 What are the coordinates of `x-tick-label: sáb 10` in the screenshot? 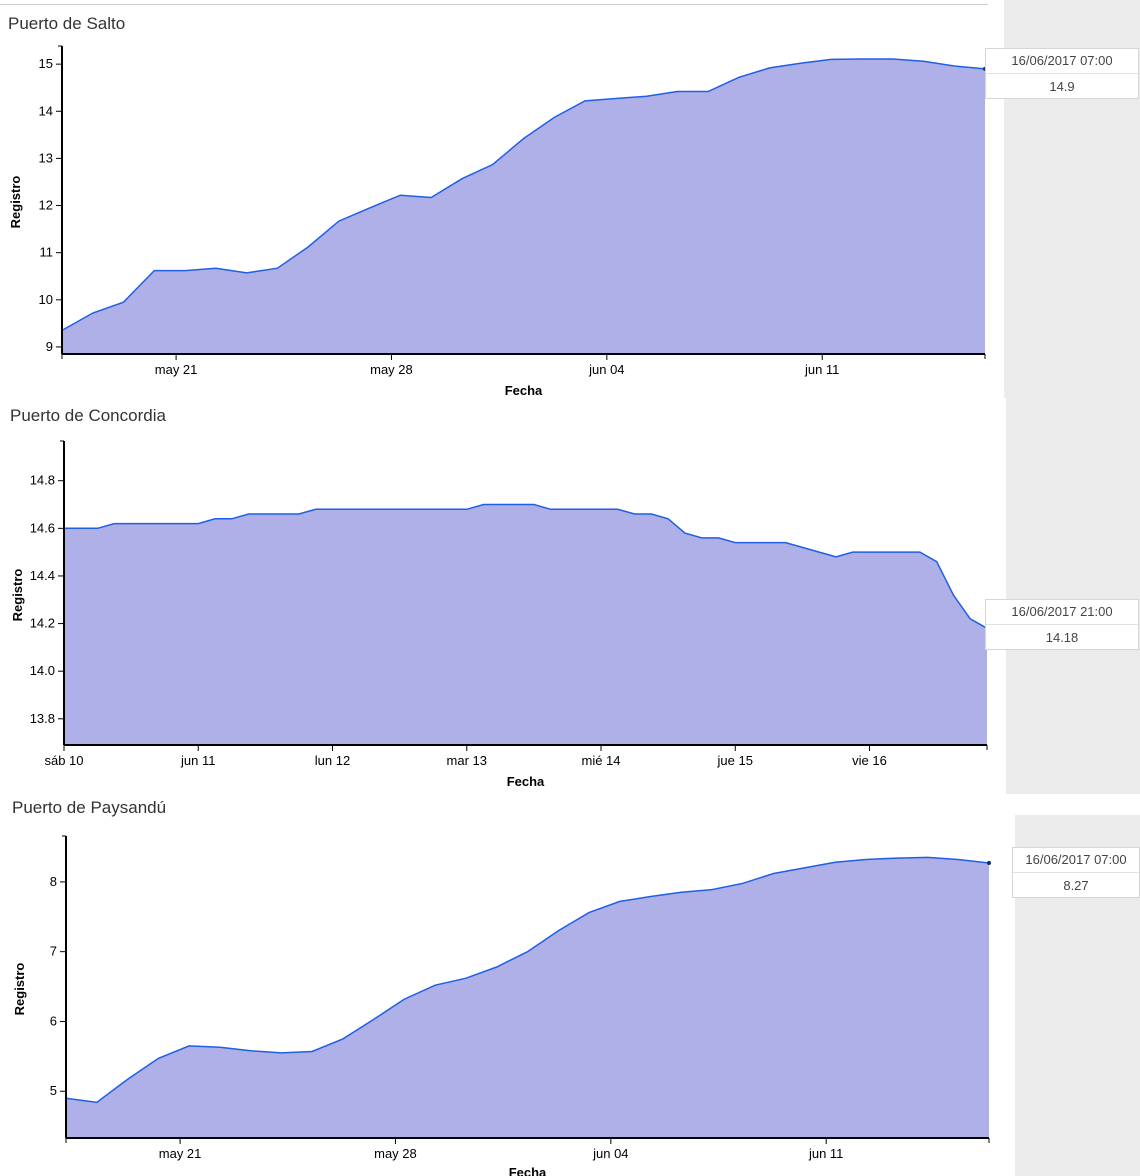 It's located at (63, 760).